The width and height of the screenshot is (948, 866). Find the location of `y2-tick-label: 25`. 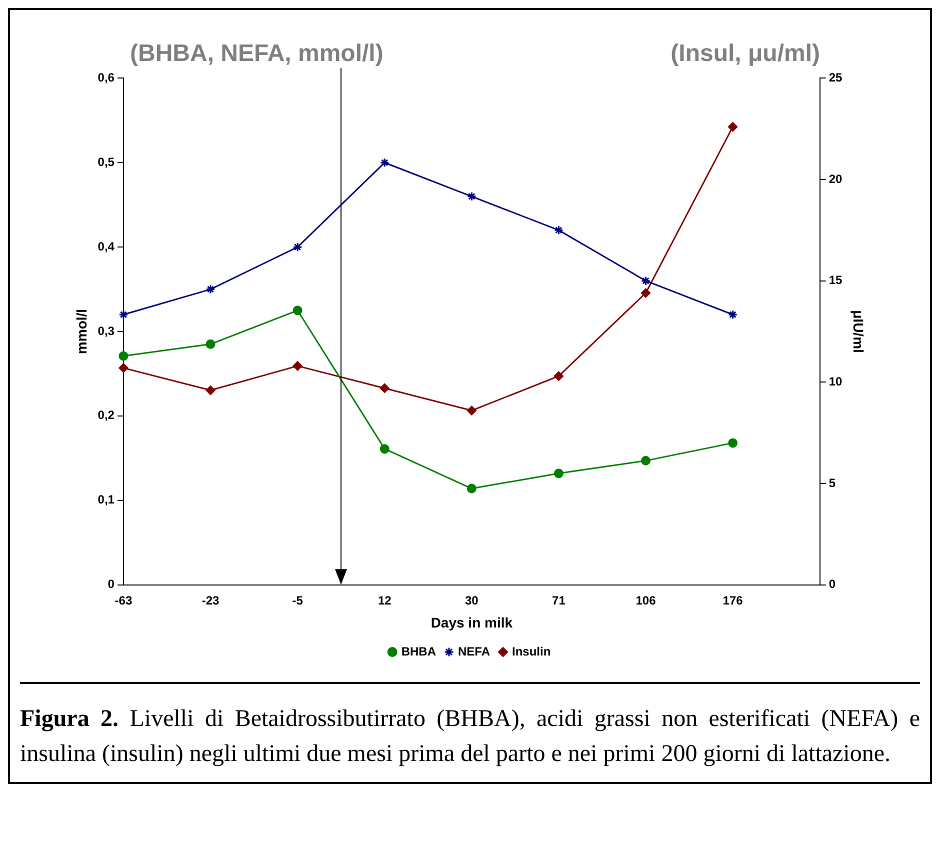

y2-tick-label: 25 is located at coordinates (835, 77).